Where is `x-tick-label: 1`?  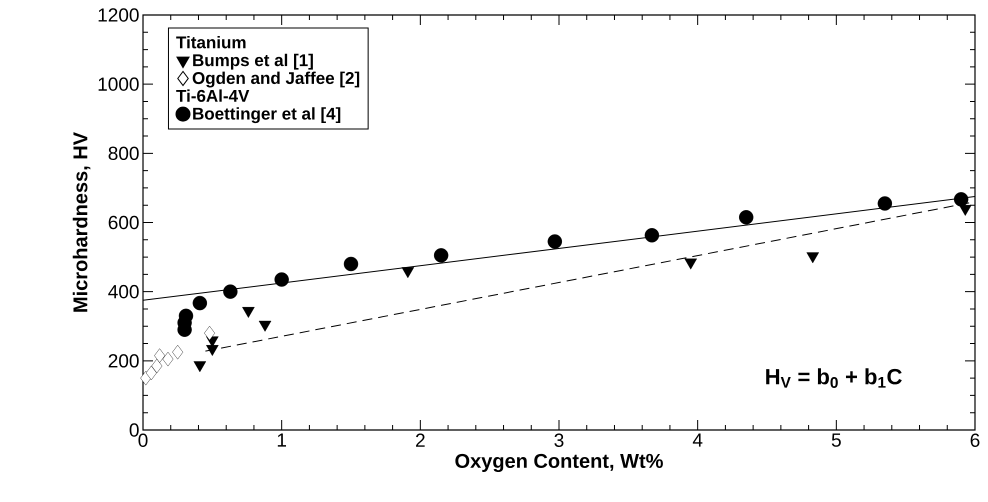
x-tick-label: 1 is located at coordinates (282, 440).